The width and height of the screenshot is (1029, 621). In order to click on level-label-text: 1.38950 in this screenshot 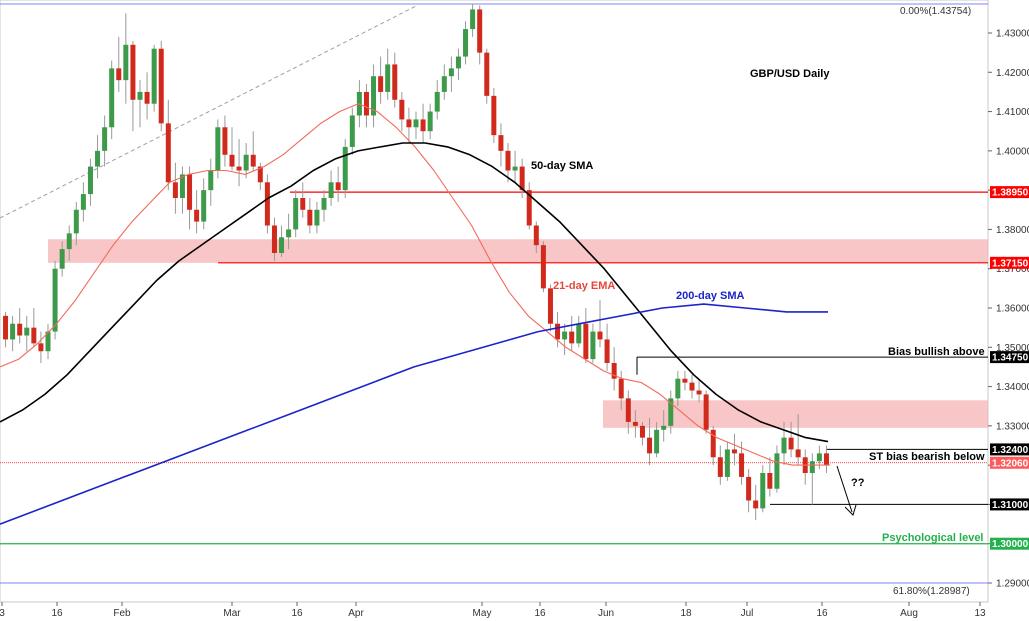, I will do `click(1010, 193)`.